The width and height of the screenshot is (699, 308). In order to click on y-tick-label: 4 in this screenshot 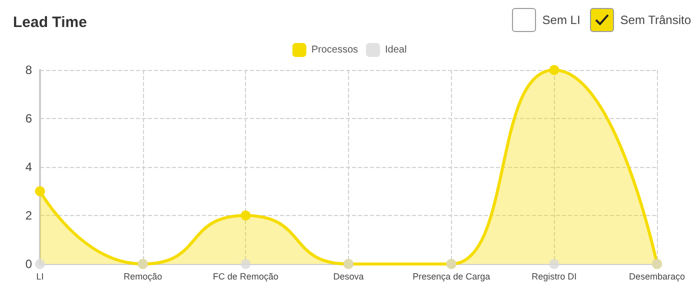, I will do `click(28, 167)`.